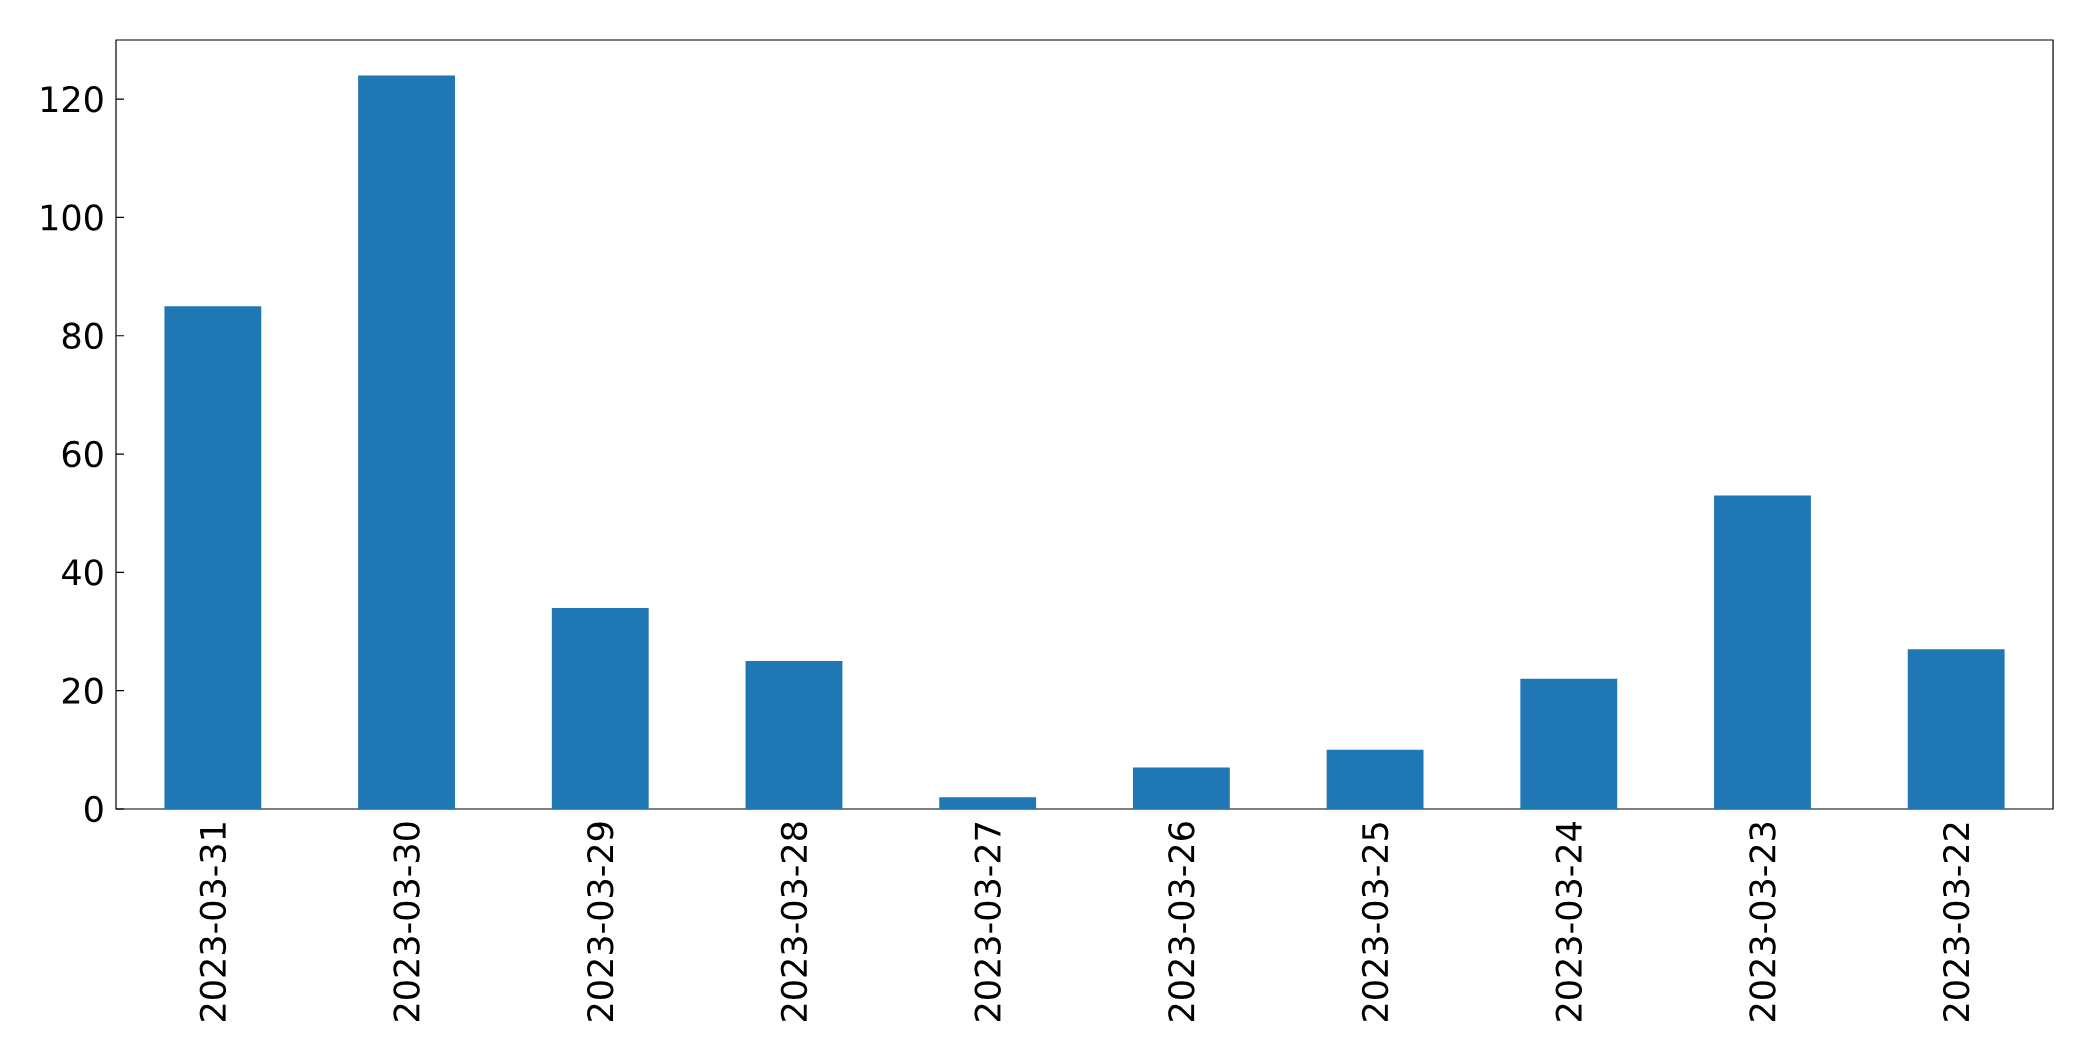 This screenshot has height=1061, width=2093. What do you see at coordinates (1181, 921) in the screenshot?
I see `x-tick-label: 2023-03-26` at bounding box center [1181, 921].